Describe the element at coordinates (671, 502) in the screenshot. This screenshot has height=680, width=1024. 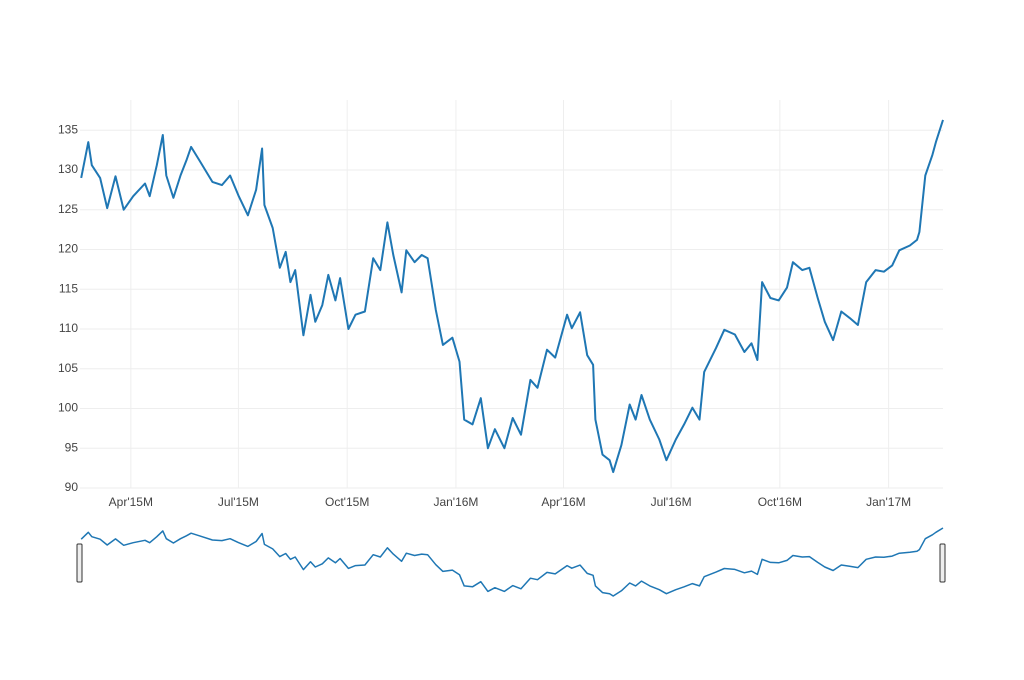
I see `x-tick-label: Jul'16M` at that location.